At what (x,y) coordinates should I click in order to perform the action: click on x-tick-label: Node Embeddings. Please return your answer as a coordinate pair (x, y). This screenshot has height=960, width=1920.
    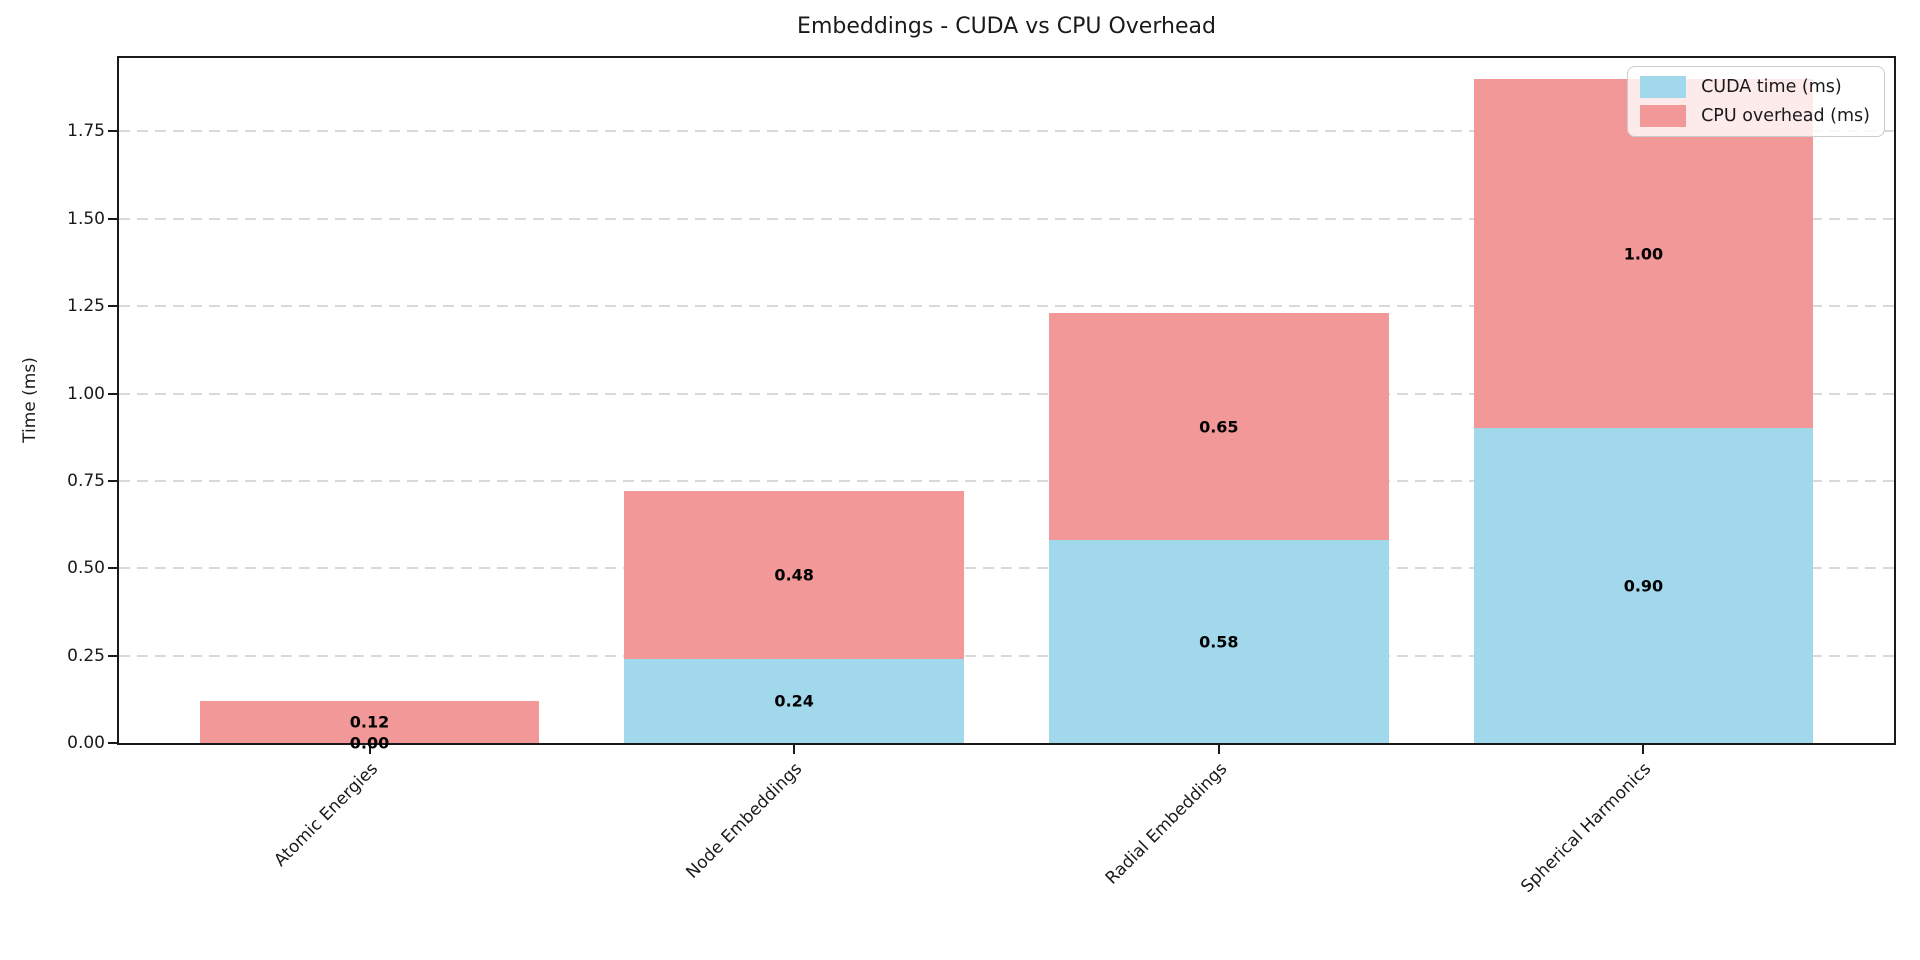
    Looking at the image, I should click on (744, 821).